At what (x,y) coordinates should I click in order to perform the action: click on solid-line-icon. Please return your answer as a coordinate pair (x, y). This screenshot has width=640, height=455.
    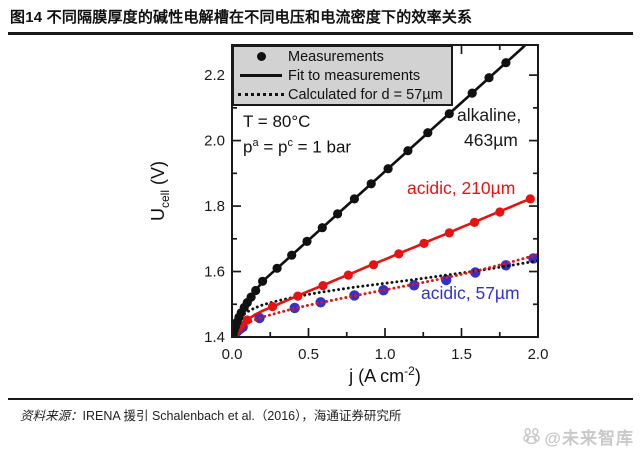
    Looking at the image, I should click on (261, 75).